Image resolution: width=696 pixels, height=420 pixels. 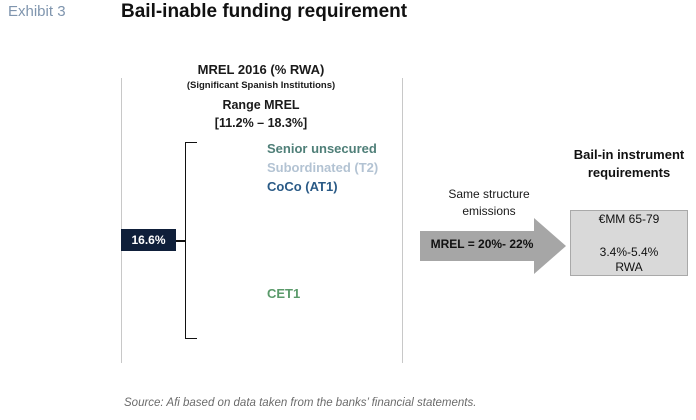 I want to click on exhibit-label: Exhibit 3, so click(x=37, y=11).